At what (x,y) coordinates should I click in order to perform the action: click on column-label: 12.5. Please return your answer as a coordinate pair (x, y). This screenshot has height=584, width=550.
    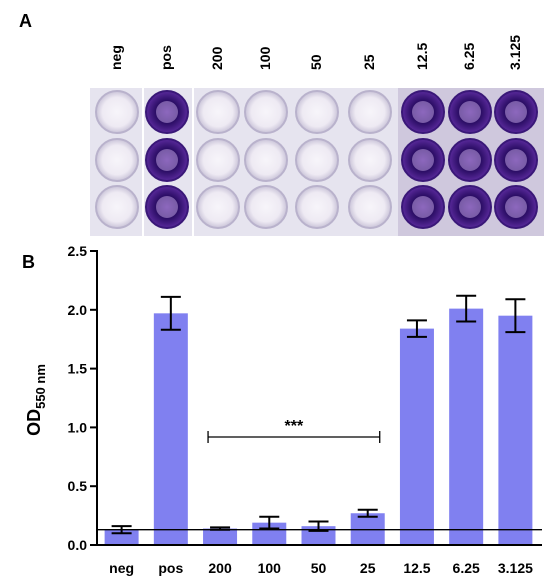
    Looking at the image, I should click on (422, 56).